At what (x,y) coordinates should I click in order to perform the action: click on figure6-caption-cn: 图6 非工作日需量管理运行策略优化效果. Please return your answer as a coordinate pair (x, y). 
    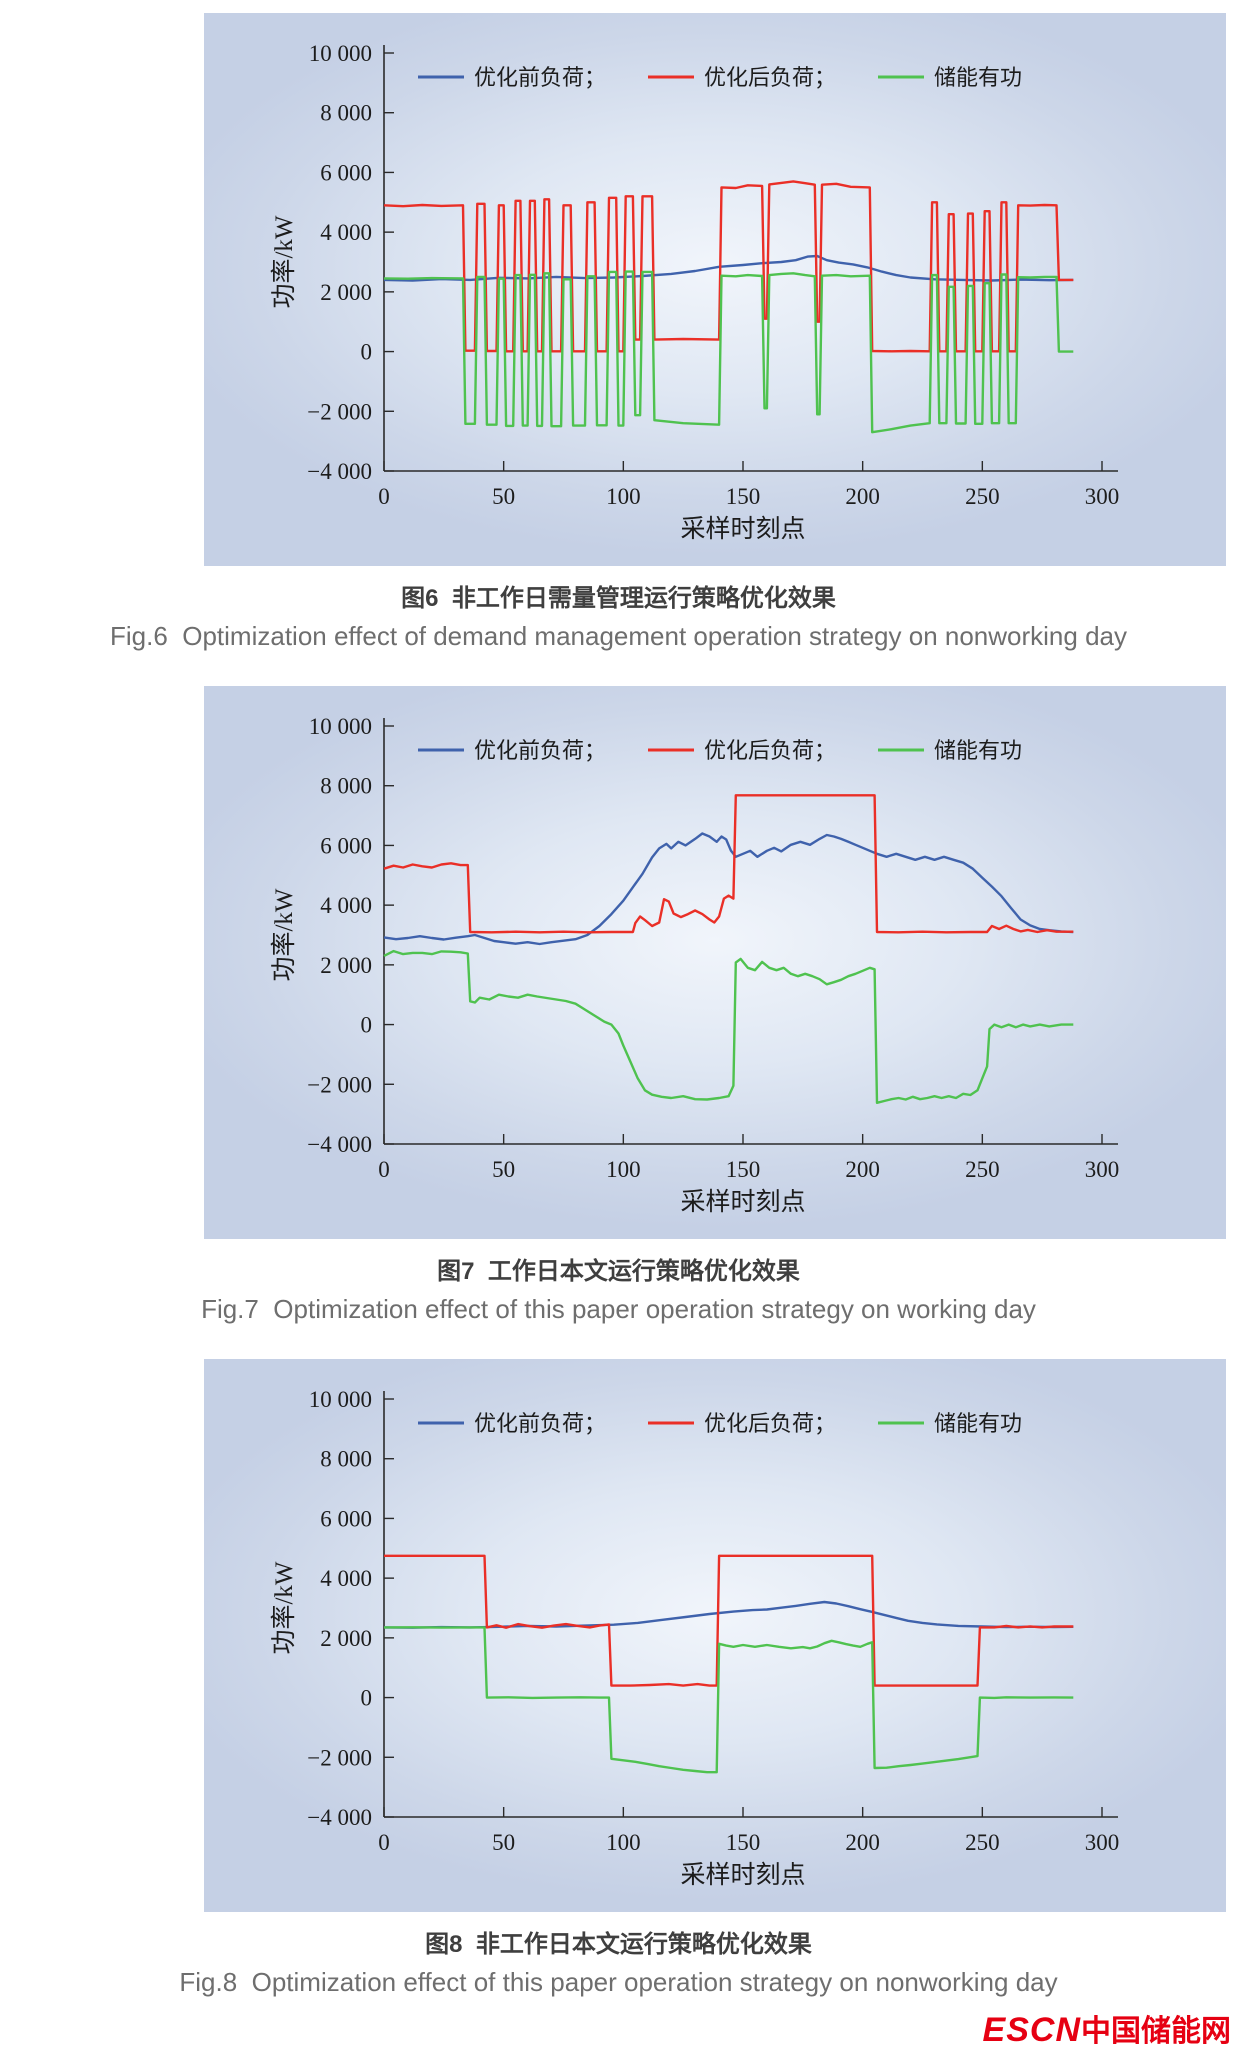
    Looking at the image, I should click on (618, 598).